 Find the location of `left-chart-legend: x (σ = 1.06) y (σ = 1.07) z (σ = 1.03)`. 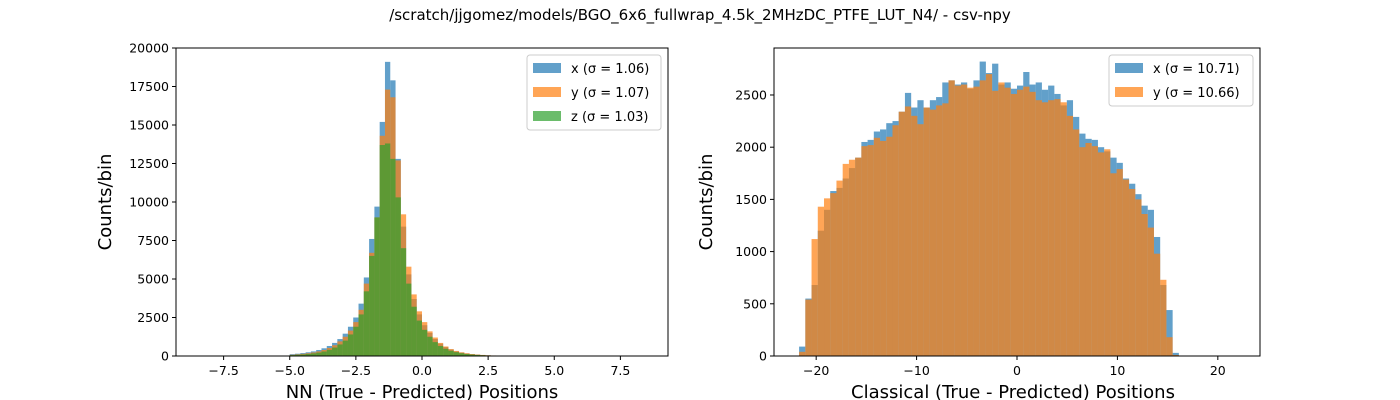

left-chart-legend: x (σ = 1.06) y (σ = 1.07) z (σ = 1.03) is located at coordinates (594, 92).